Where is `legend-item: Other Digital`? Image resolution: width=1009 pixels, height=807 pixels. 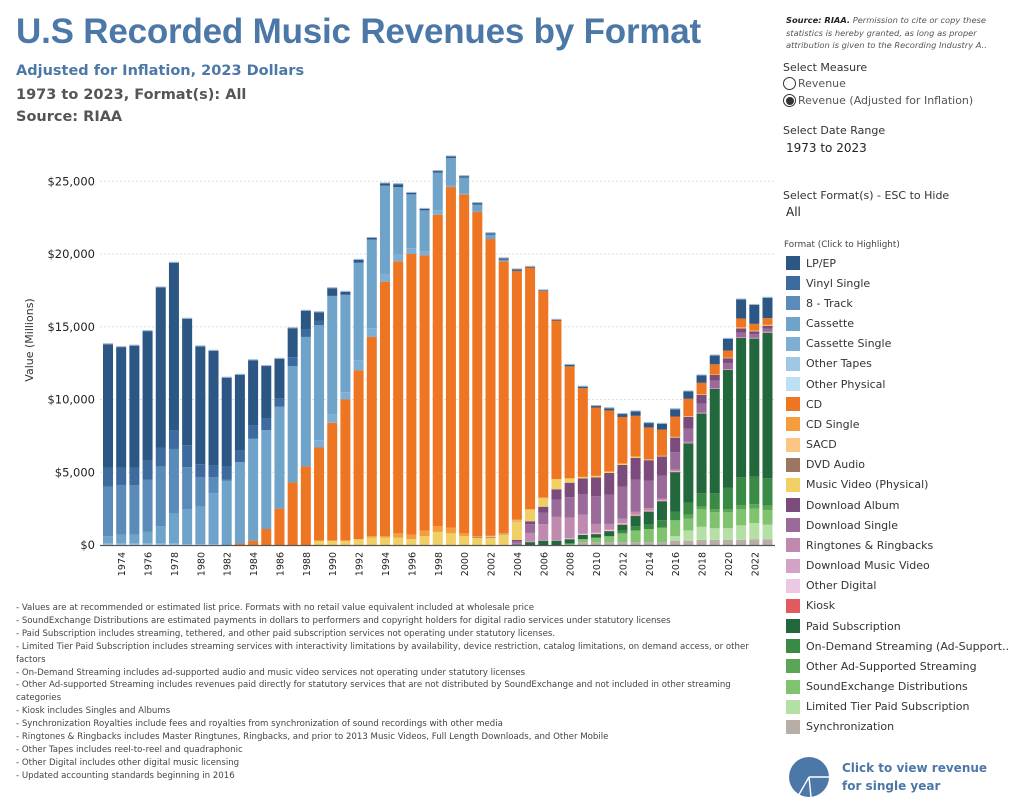 legend-item: Other Digital is located at coordinates (831, 585).